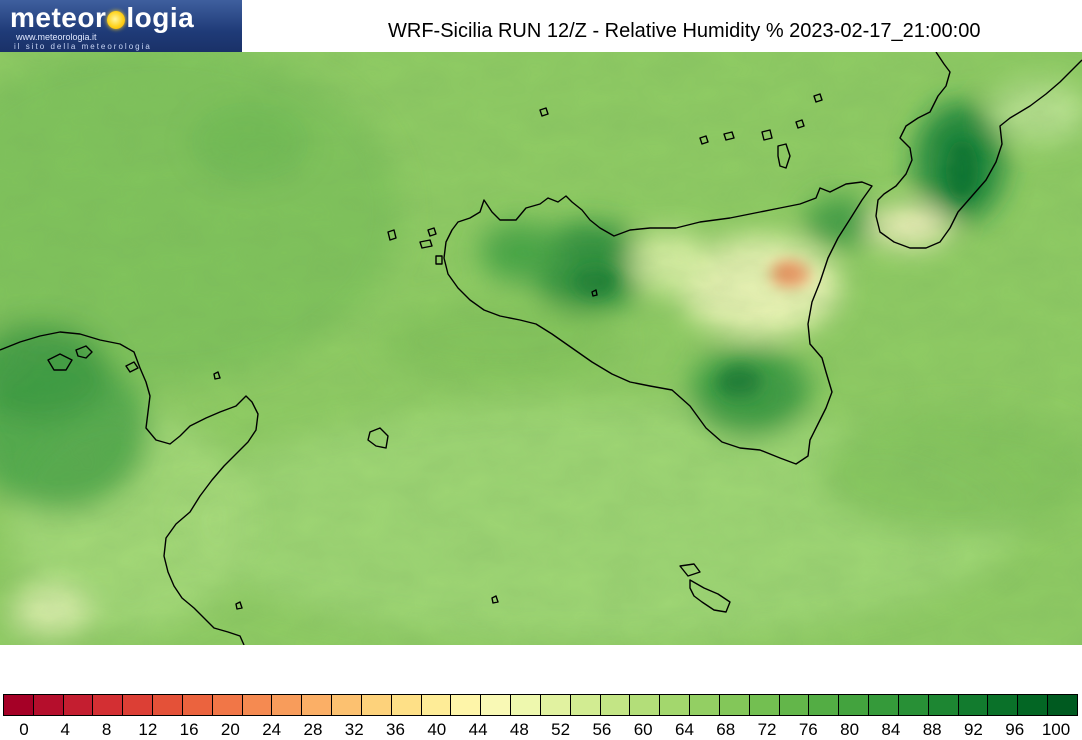 Image resolution: width=1082 pixels, height=740 pixels. Describe the element at coordinates (116, 19) in the screenshot. I see `sun-icon` at that location.